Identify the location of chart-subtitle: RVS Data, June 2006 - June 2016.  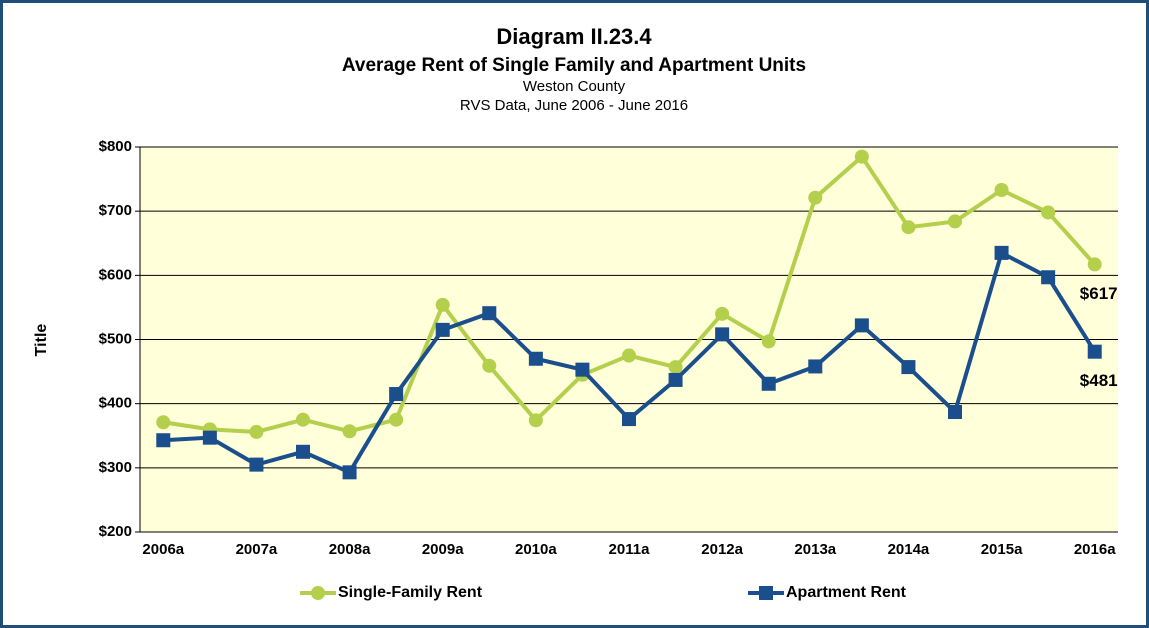
(574, 105).